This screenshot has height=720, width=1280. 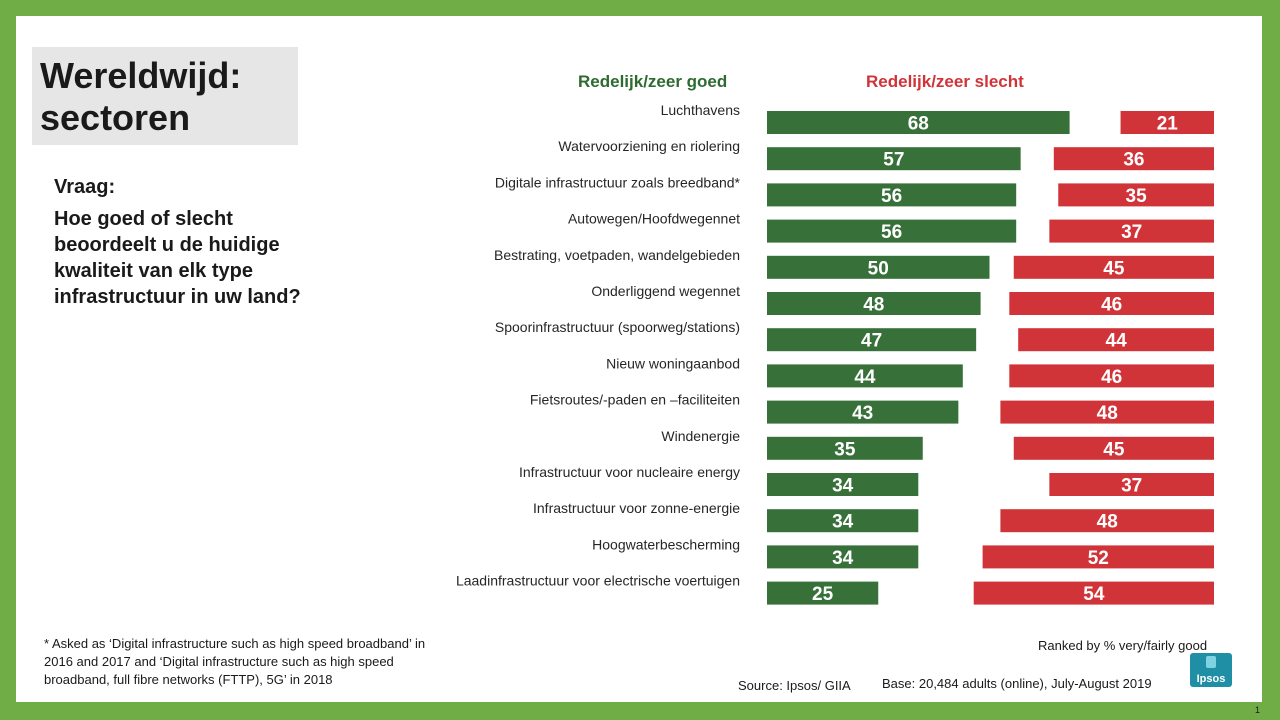 I want to click on bar-good-label: 25, so click(x=823, y=594).